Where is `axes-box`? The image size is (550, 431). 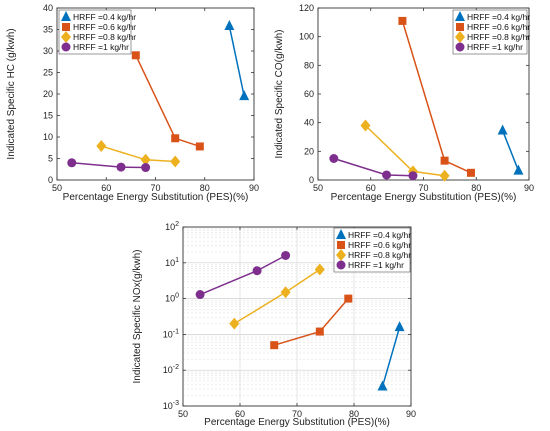
axes-box is located at coordinates (155, 94).